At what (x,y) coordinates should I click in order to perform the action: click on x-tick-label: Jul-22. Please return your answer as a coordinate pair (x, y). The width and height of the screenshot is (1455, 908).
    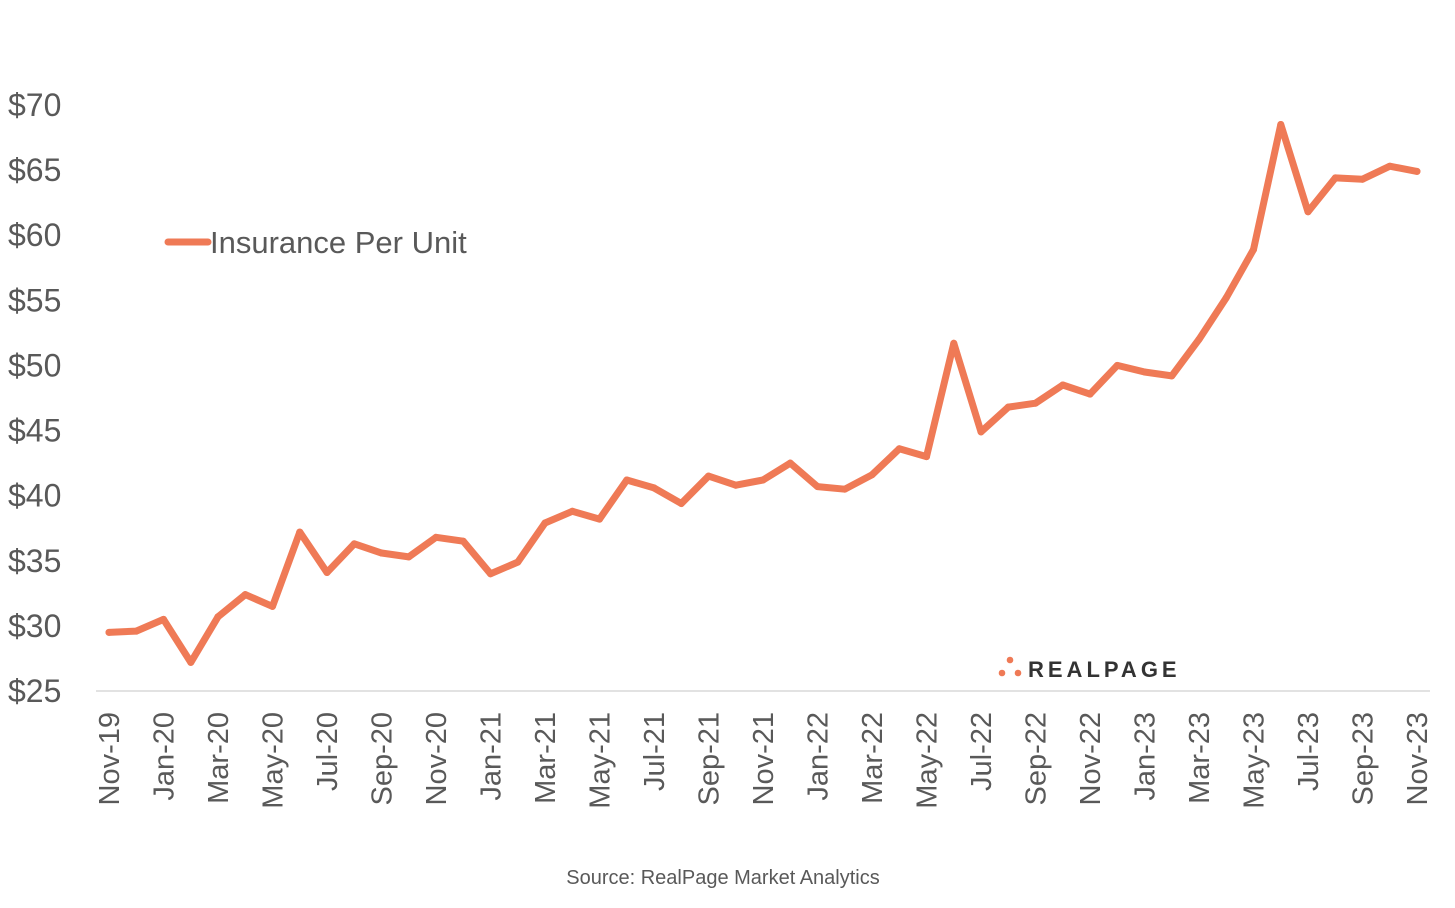
    Looking at the image, I should click on (982, 751).